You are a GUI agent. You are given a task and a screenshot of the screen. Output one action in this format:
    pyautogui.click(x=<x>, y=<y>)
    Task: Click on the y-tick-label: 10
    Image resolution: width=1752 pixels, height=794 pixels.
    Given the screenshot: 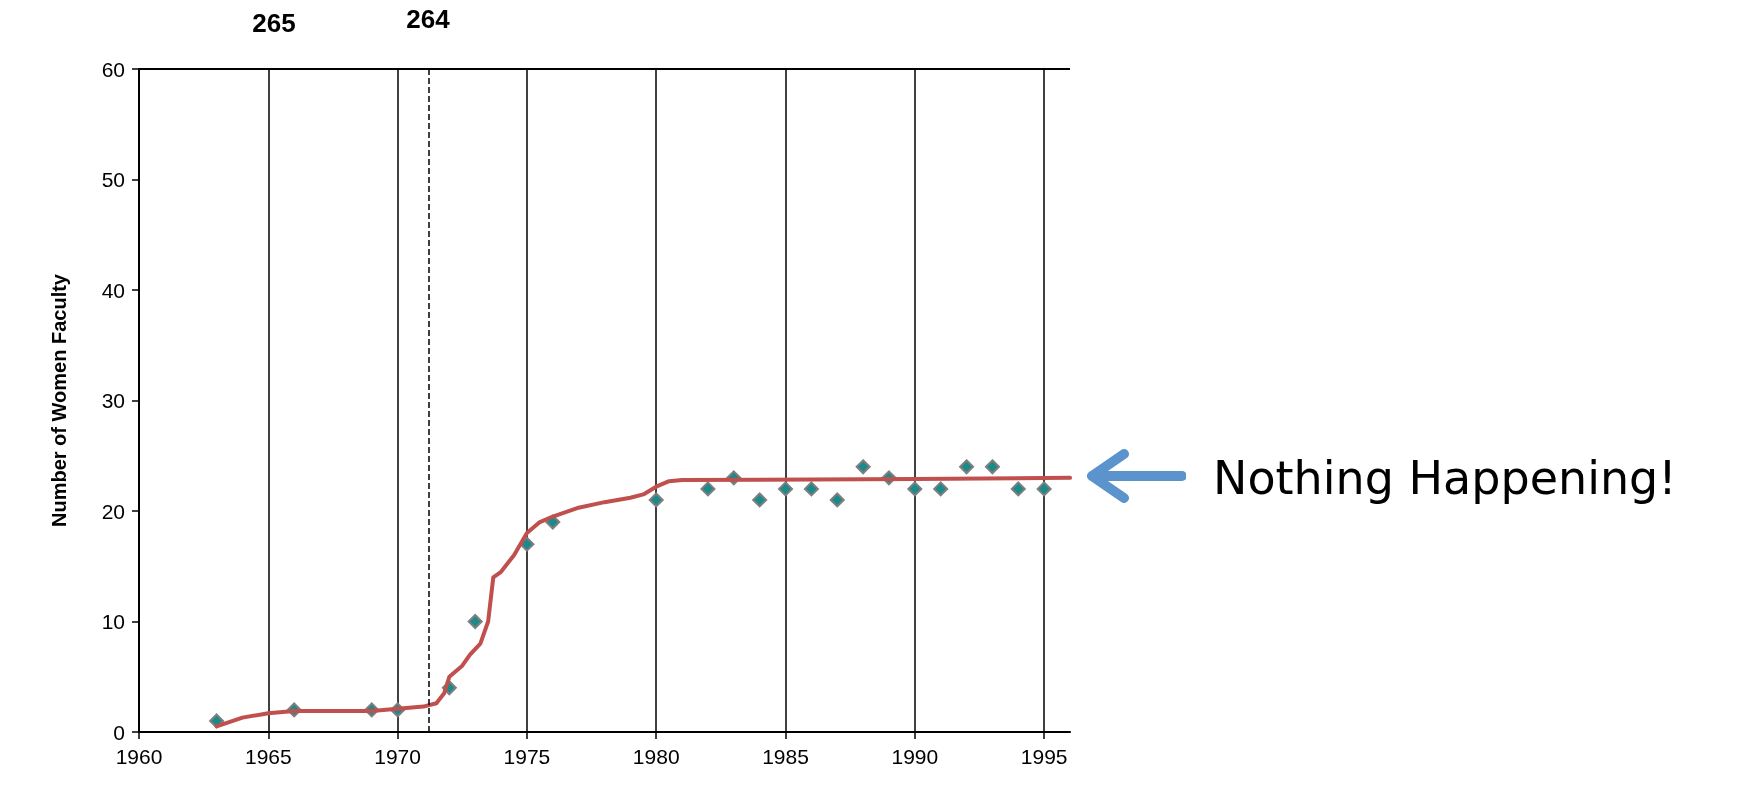 What is the action you would take?
    pyautogui.click(x=113, y=621)
    